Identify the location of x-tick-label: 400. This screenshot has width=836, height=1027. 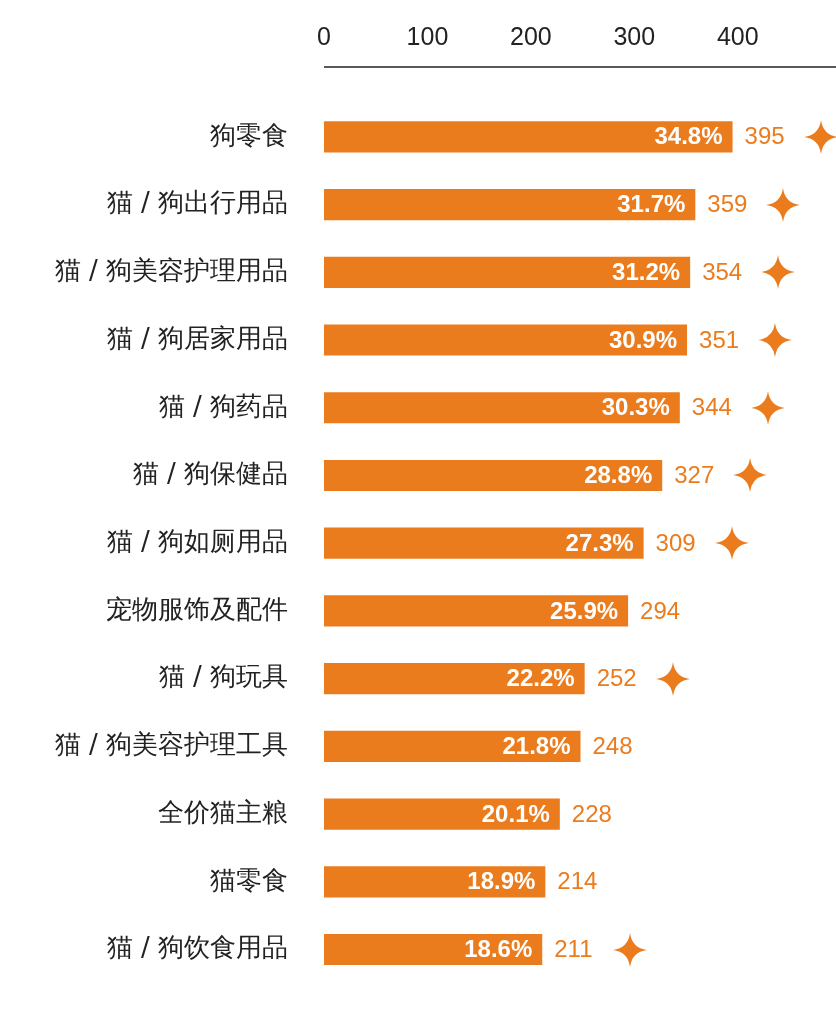
(737, 35).